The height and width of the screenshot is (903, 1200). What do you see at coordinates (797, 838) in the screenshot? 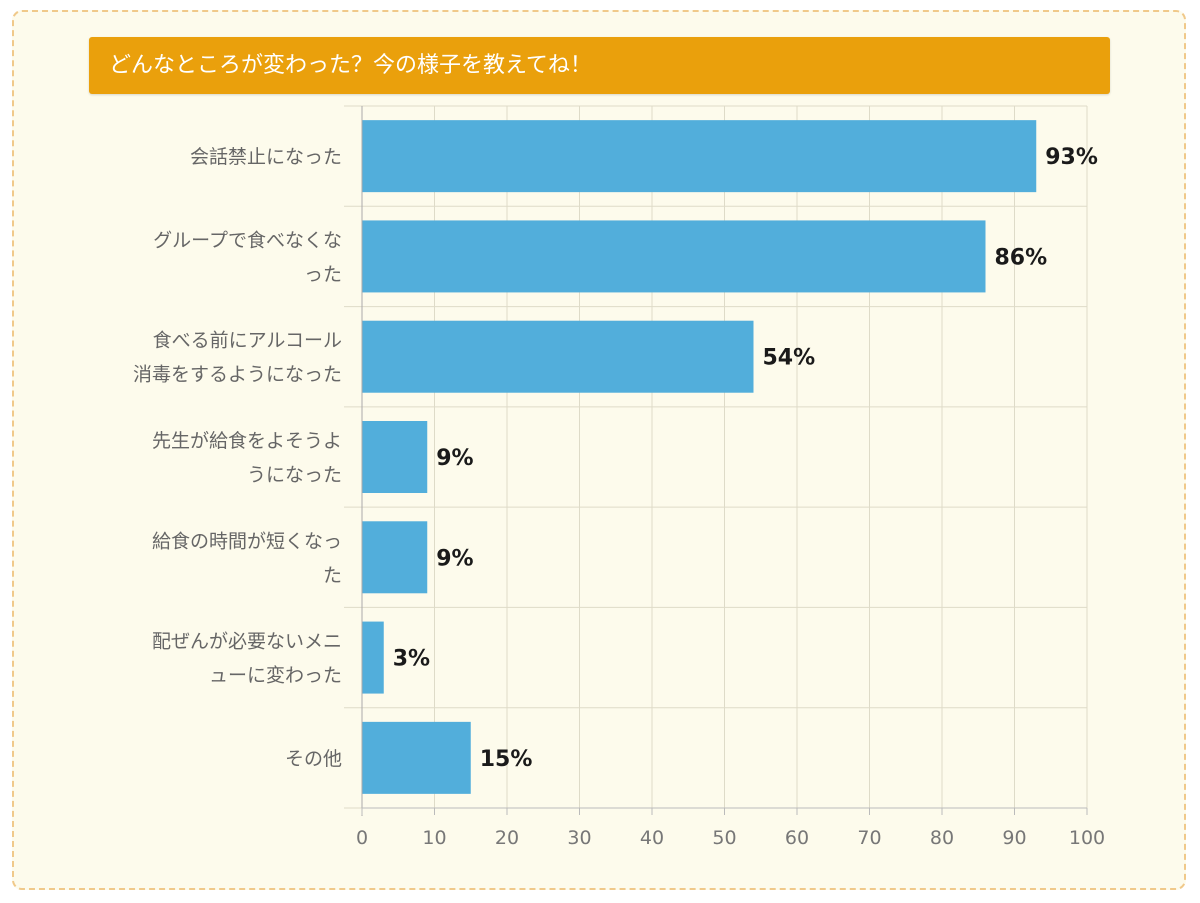
I see `x-tick-label: 60` at bounding box center [797, 838].